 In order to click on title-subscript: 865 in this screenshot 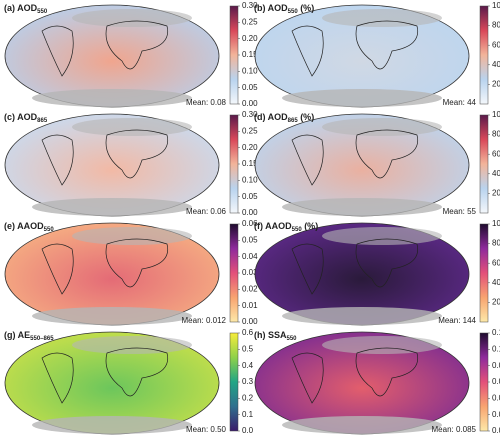, I will do `click(42, 121)`.